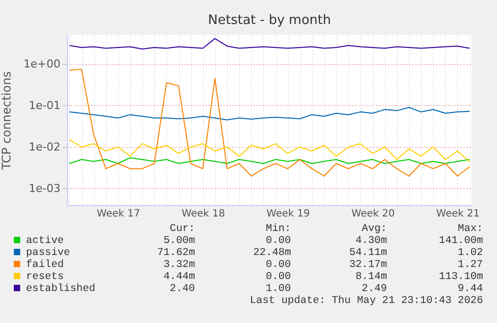 The width and height of the screenshot is (497, 323). What do you see at coordinates (45, 265) in the screenshot?
I see `legend-label: failed` at bounding box center [45, 265].